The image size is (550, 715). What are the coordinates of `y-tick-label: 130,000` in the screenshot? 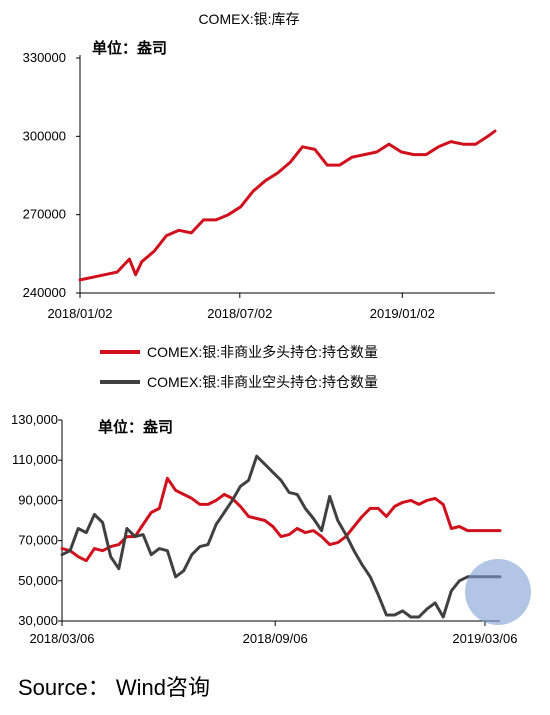 It's located at (34, 419).